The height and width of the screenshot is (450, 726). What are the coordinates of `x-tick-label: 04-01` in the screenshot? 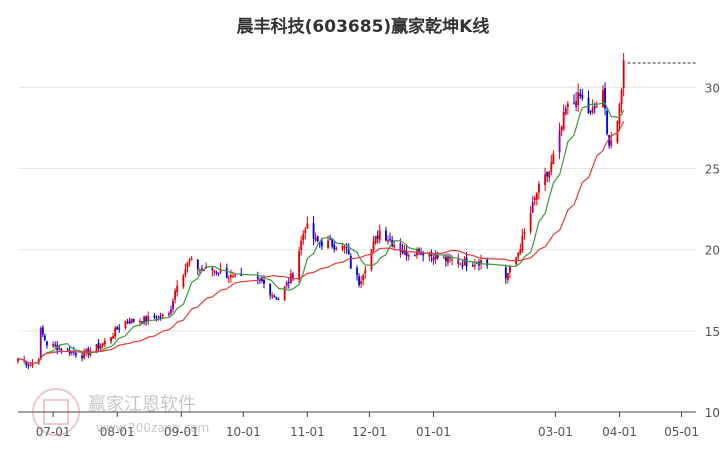 It's located at (619, 432).